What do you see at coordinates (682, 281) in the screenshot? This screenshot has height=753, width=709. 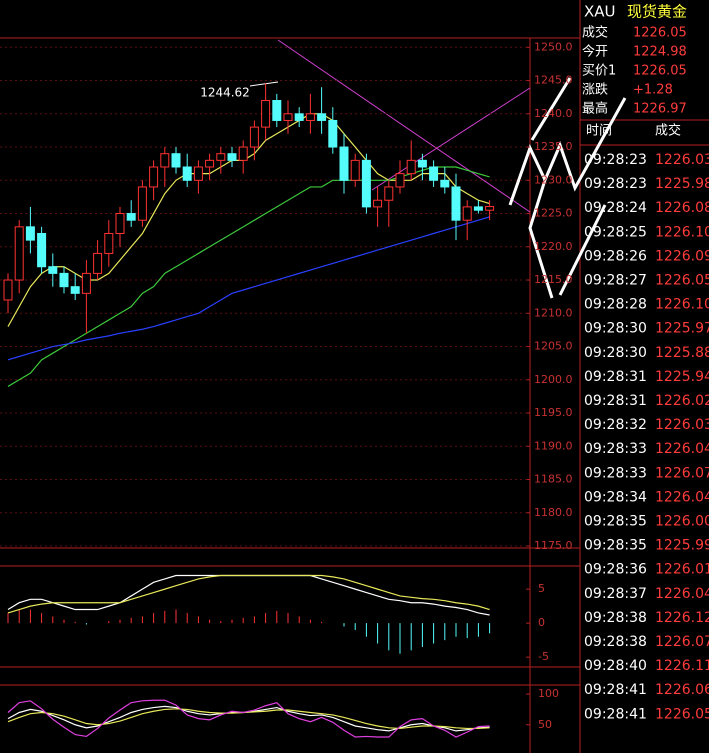 I see `trade-price: 1226.05` at bounding box center [682, 281].